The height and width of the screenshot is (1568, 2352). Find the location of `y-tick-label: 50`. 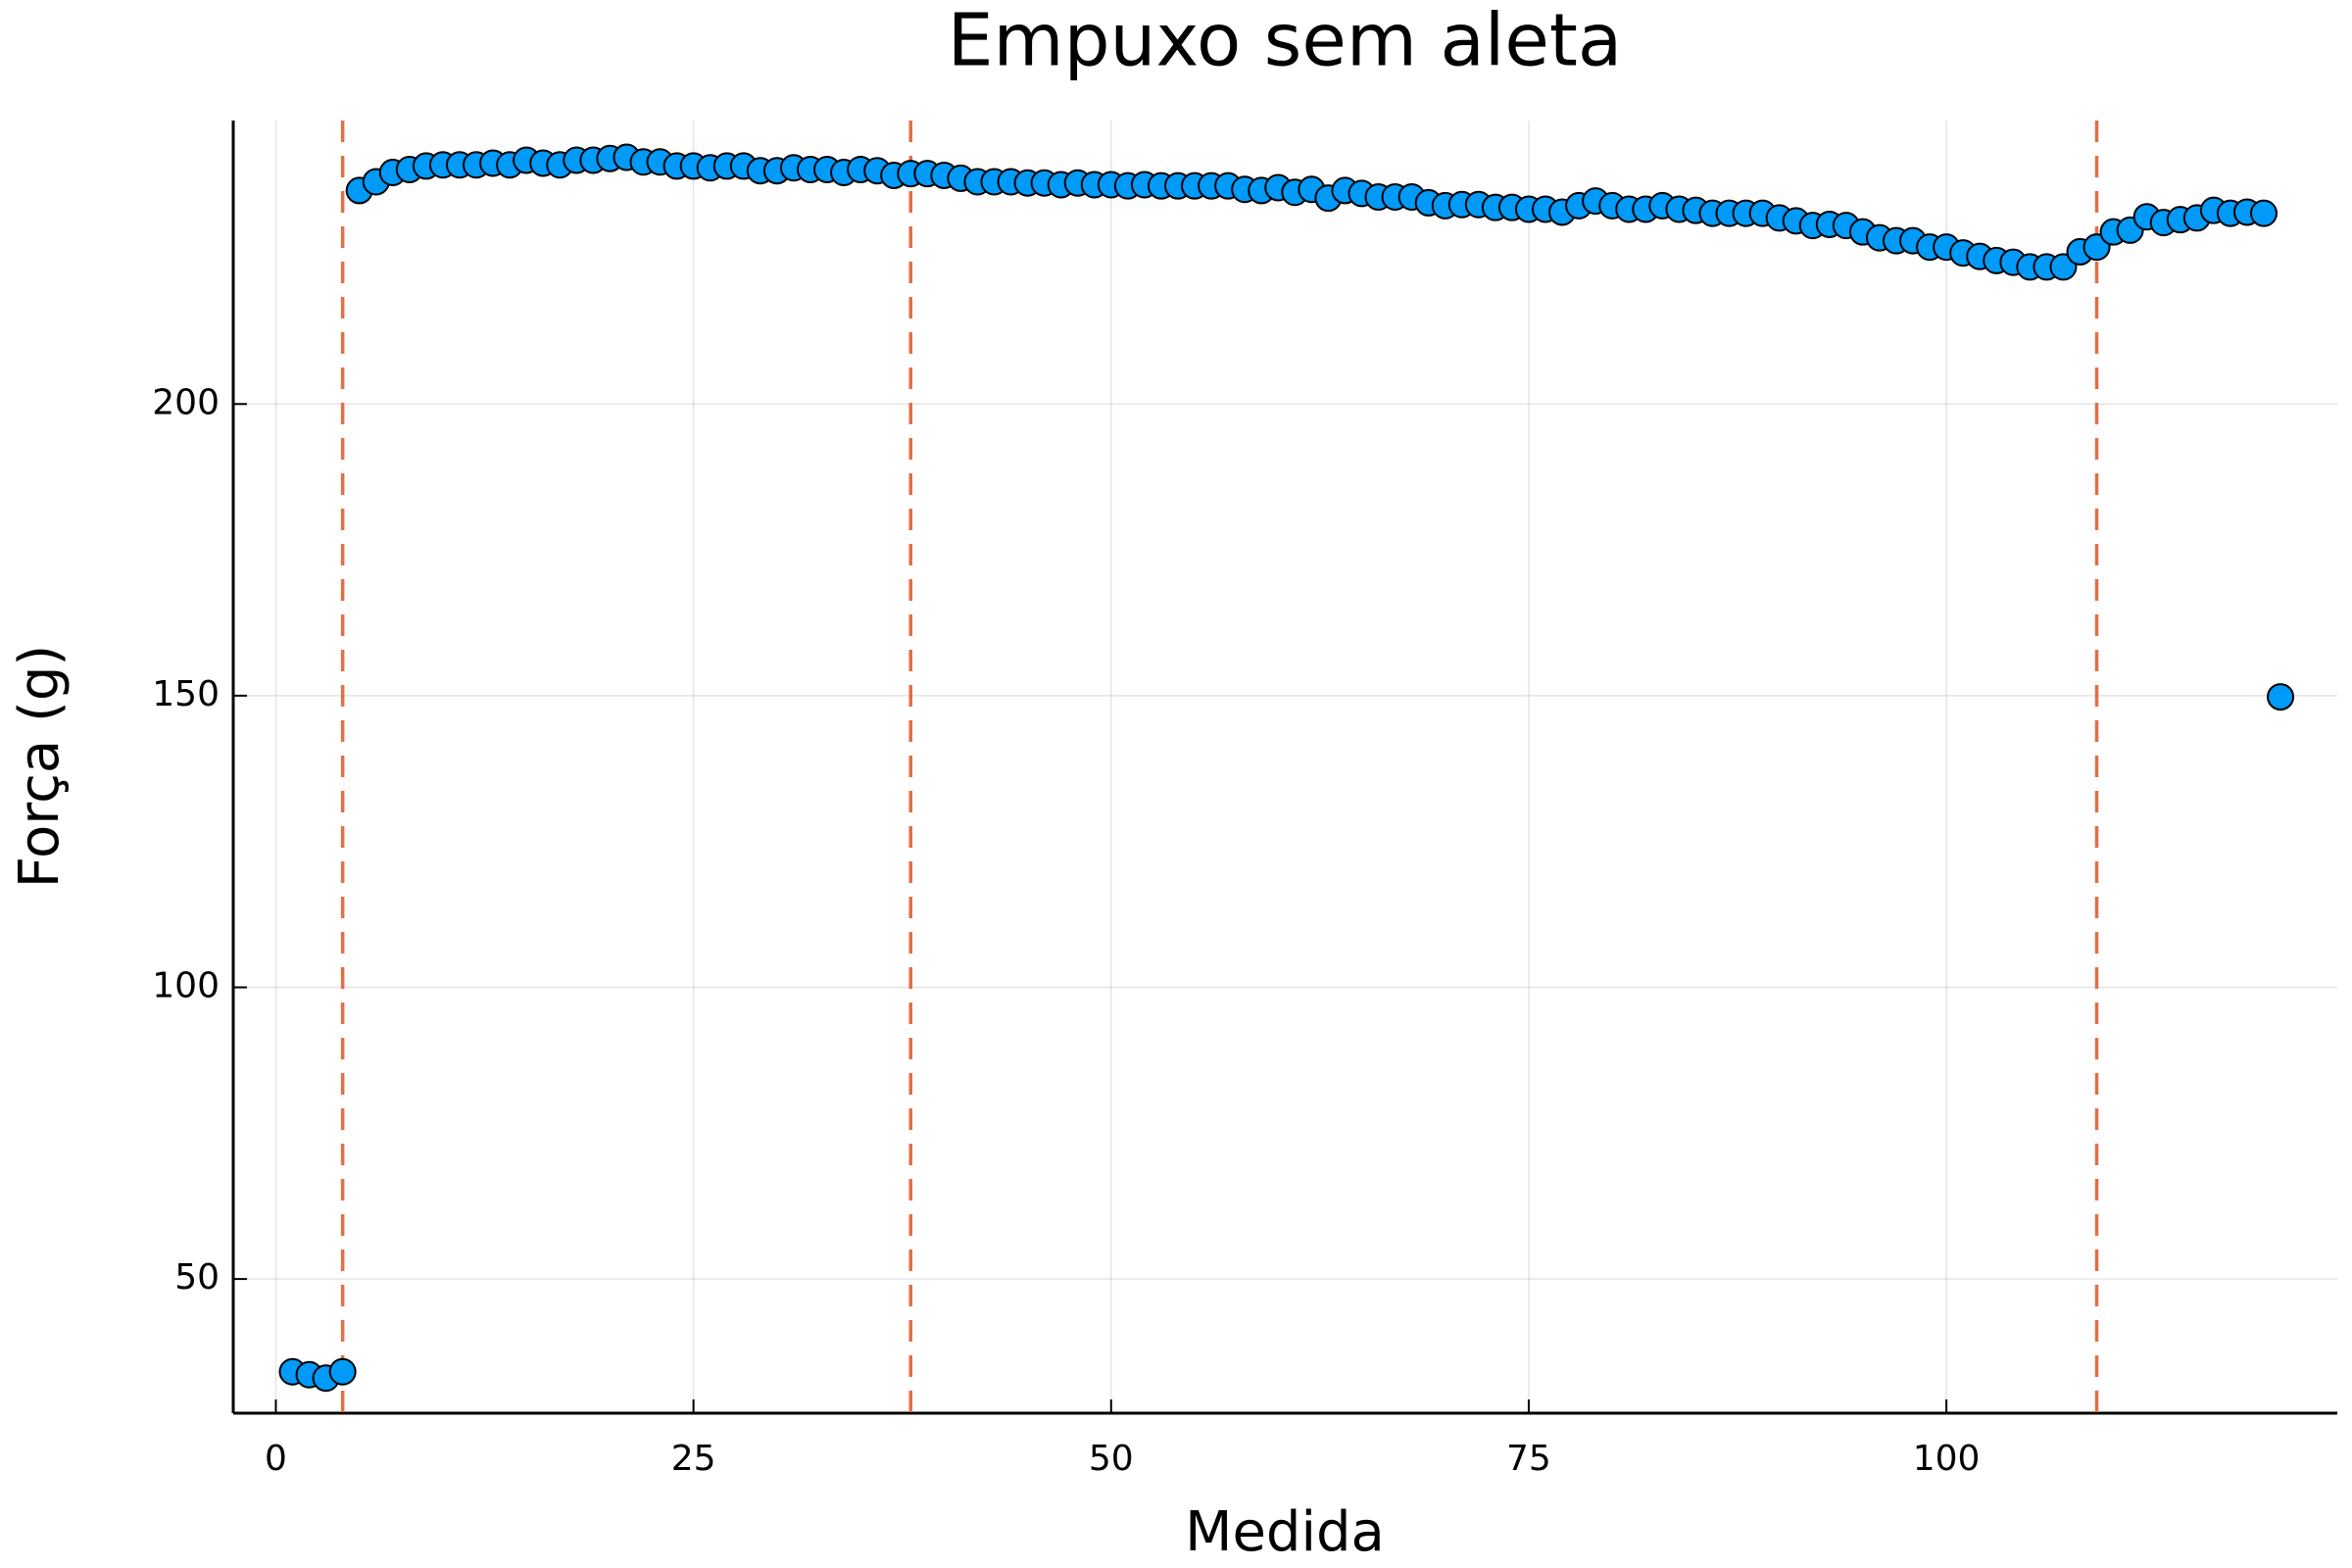

y-tick-label: 50 is located at coordinates (197, 1277).